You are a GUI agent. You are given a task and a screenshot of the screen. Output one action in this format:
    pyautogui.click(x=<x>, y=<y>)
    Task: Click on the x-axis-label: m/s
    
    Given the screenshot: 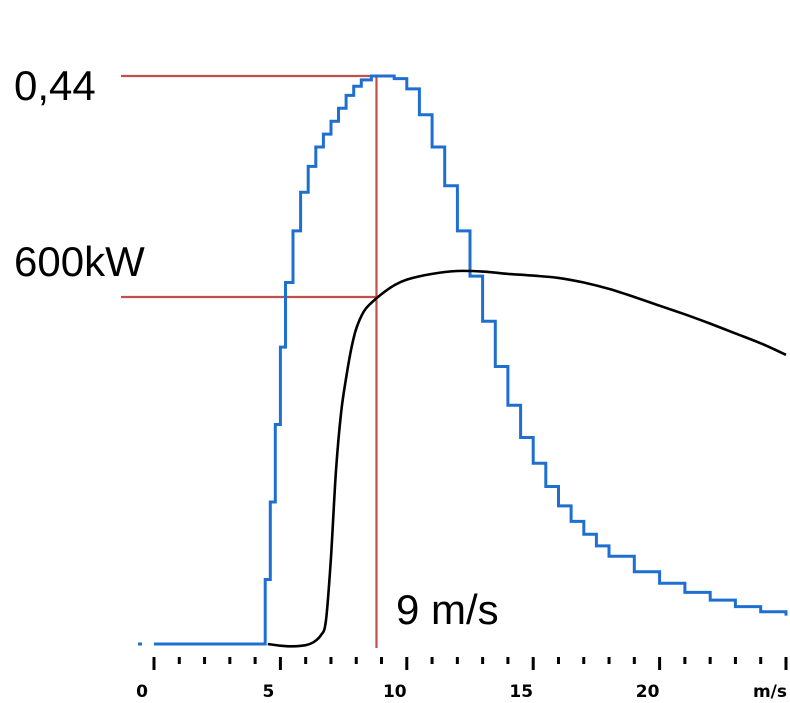 What is the action you would take?
    pyautogui.click(x=770, y=692)
    